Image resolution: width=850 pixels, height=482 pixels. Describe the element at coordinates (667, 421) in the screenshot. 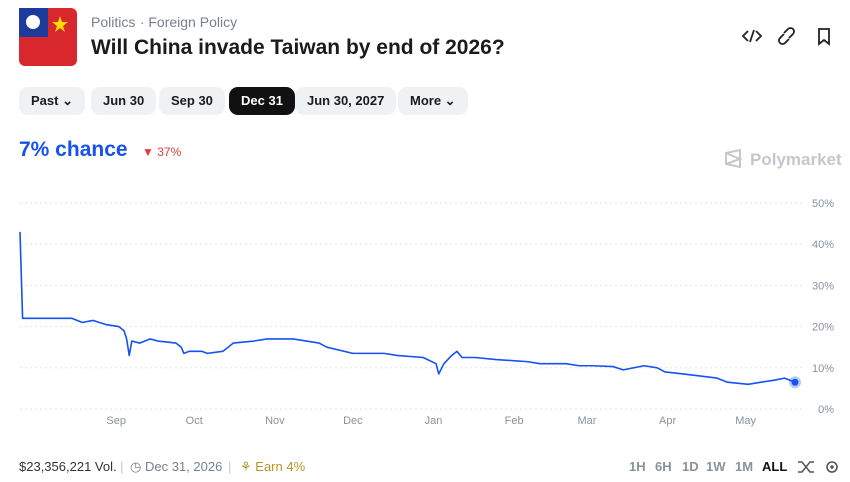

I see `x-tick-label: Apr` at that location.